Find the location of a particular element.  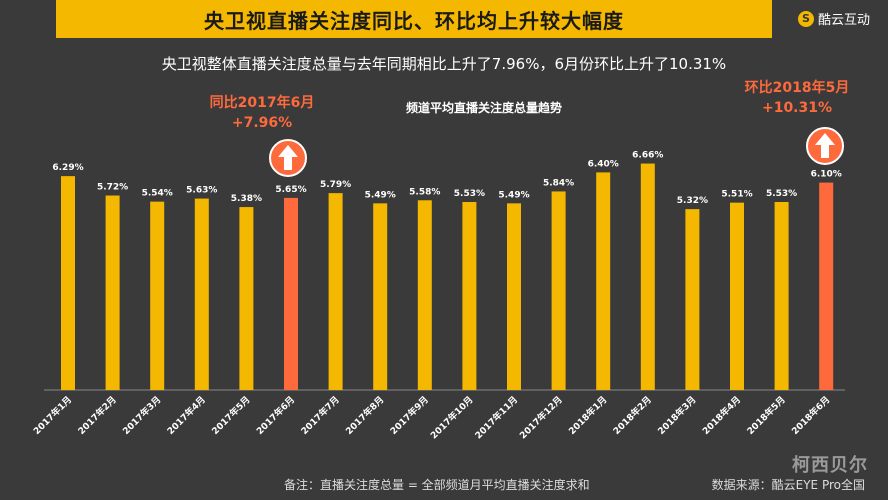

data-label: 5.79% is located at coordinates (335, 185).